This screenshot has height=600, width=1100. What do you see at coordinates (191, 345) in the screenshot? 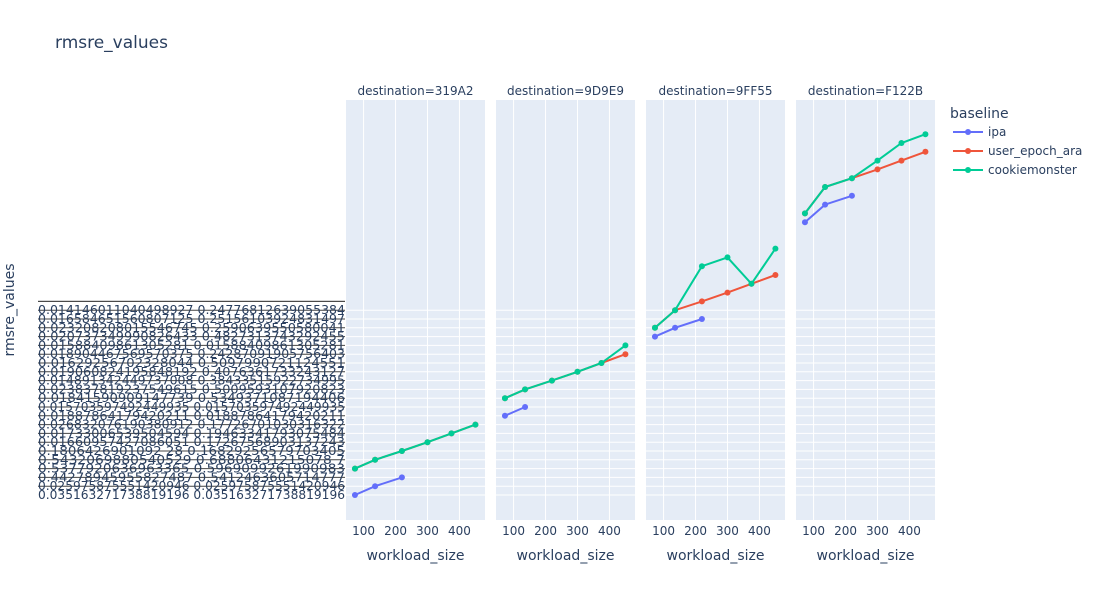
I see `y-tick-label: 0.01588409861305281 0.01588409861305281` at bounding box center [191, 345].